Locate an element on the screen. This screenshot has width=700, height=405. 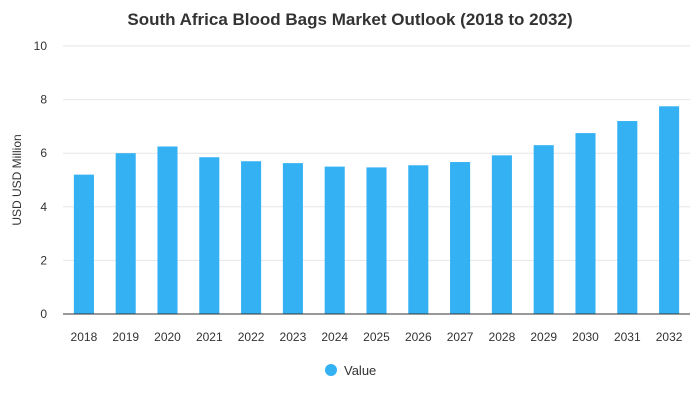
y-tick-label: 8 is located at coordinates (43, 100).